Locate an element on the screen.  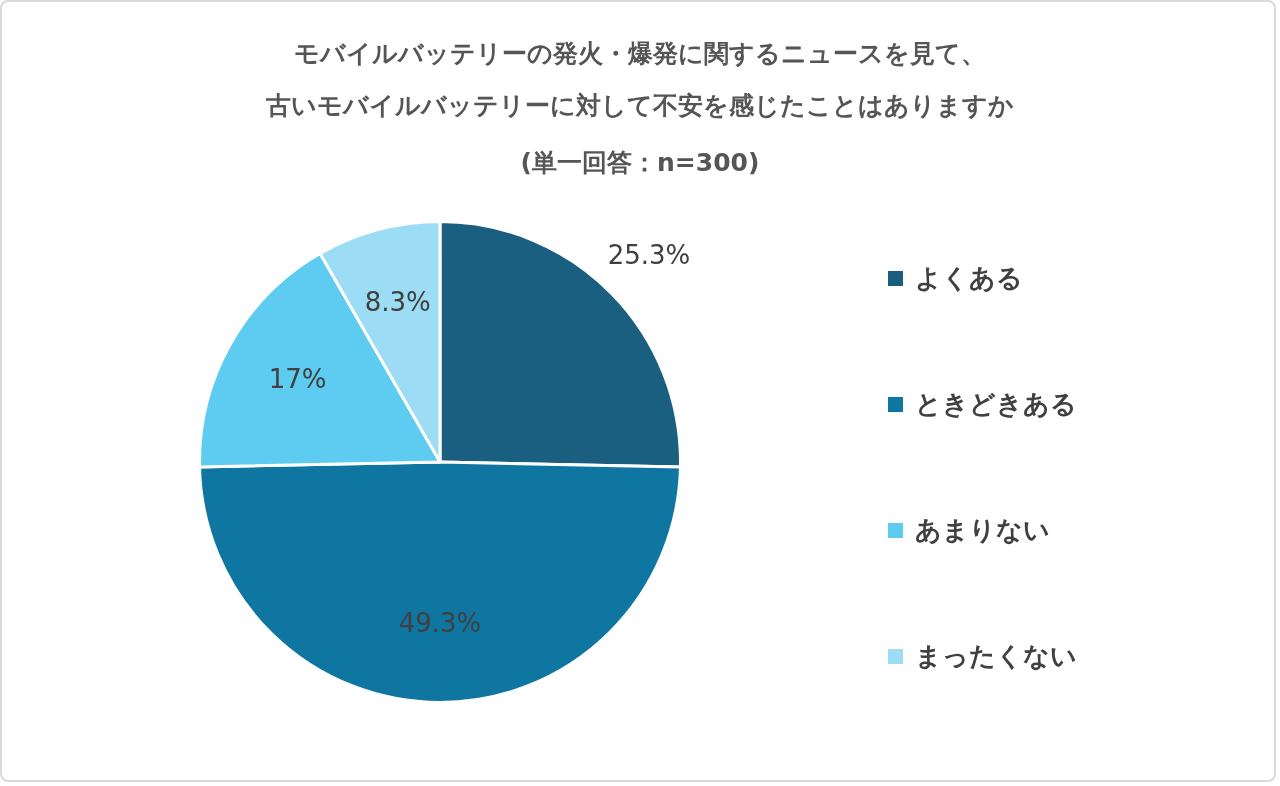
data-label: 25.3% is located at coordinates (649, 255).